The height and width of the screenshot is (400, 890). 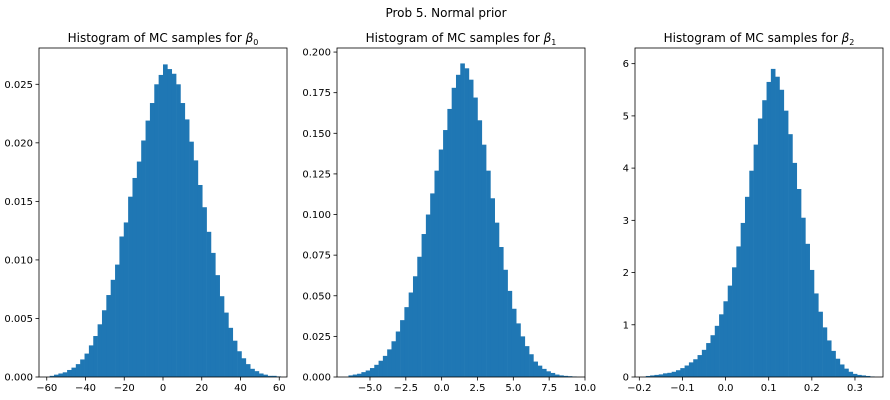 I want to click on x-tick-label: −2.5, so click(x=406, y=388).